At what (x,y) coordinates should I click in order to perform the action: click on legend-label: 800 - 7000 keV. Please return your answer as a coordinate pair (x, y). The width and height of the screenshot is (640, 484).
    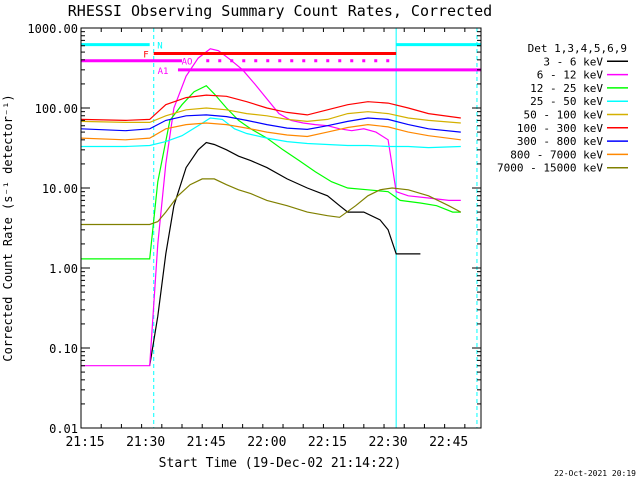
    Looking at the image, I should click on (556, 154).